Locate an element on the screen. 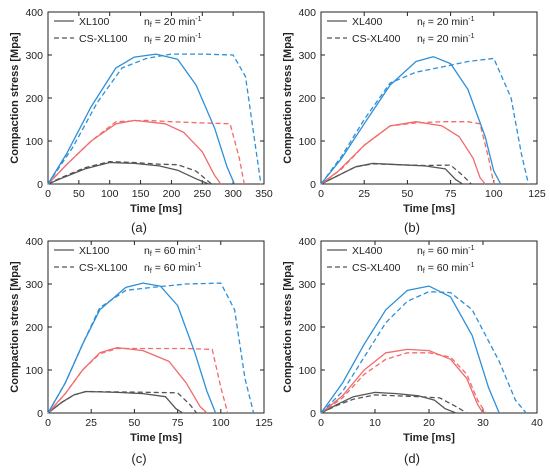 This screenshot has height=473, width=550. subfigure-label: (a) is located at coordinates (139, 227).